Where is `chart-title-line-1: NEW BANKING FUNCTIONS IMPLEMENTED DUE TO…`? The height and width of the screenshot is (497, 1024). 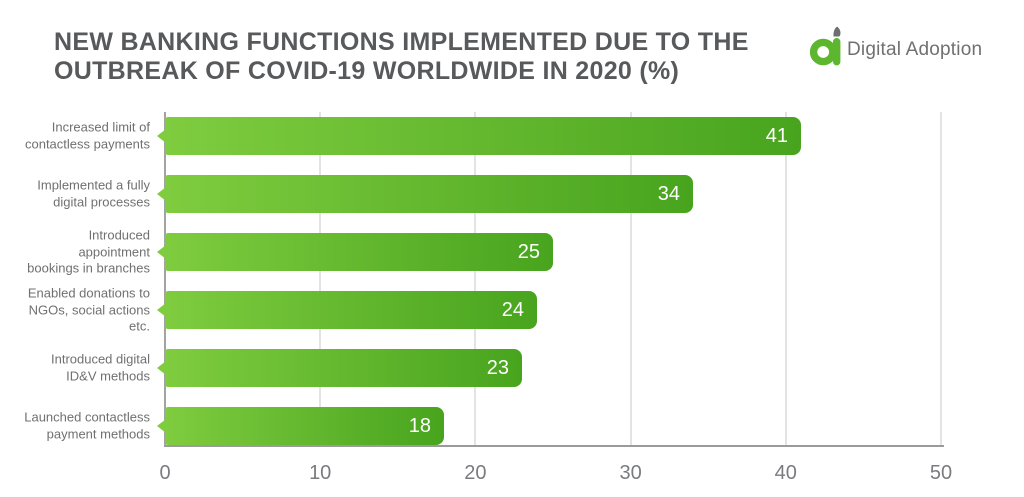 chart-title-line-1: NEW BANKING FUNCTIONS IMPLEMENTED DUE TO… is located at coordinates (401, 42).